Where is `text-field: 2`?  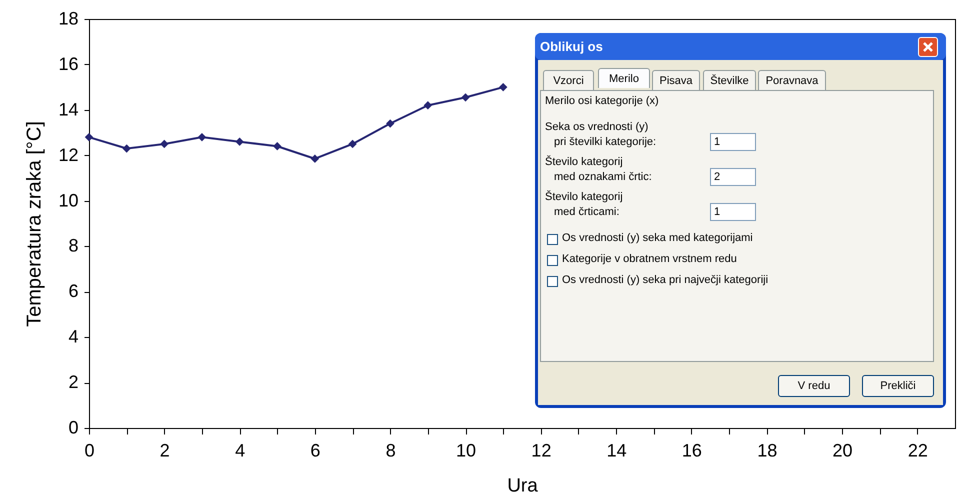 text-field: 2 is located at coordinates (733, 177).